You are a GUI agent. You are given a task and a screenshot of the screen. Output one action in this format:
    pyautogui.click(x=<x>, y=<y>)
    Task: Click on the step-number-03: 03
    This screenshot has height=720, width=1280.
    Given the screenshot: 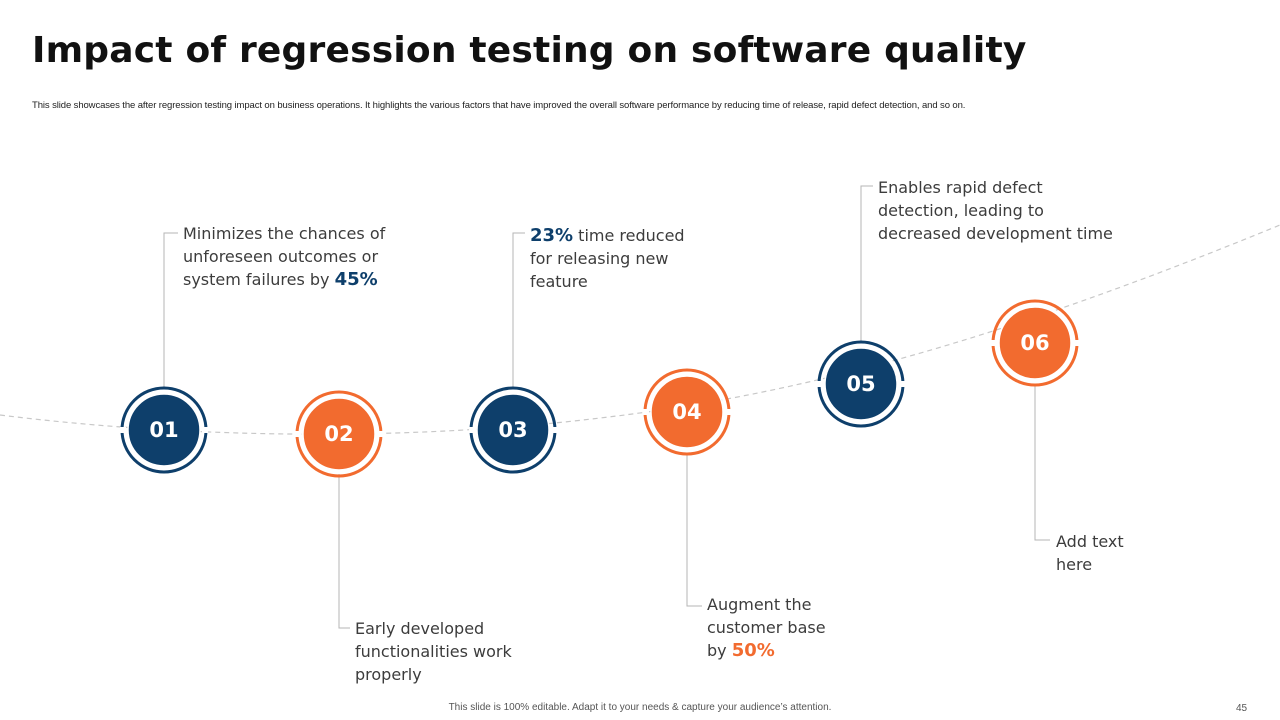 What is the action you would take?
    pyautogui.click(x=512, y=430)
    